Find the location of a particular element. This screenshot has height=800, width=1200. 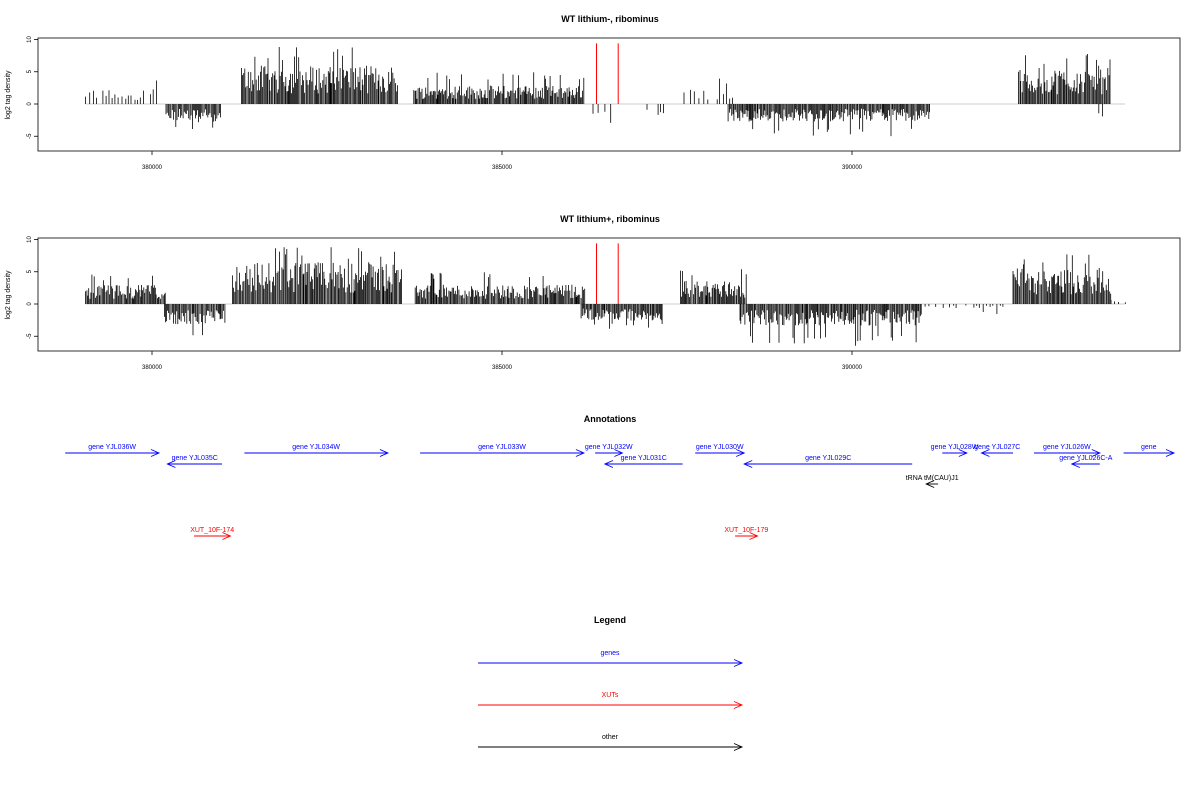

feature-label: gene YJL026W is located at coordinates (1067, 447).